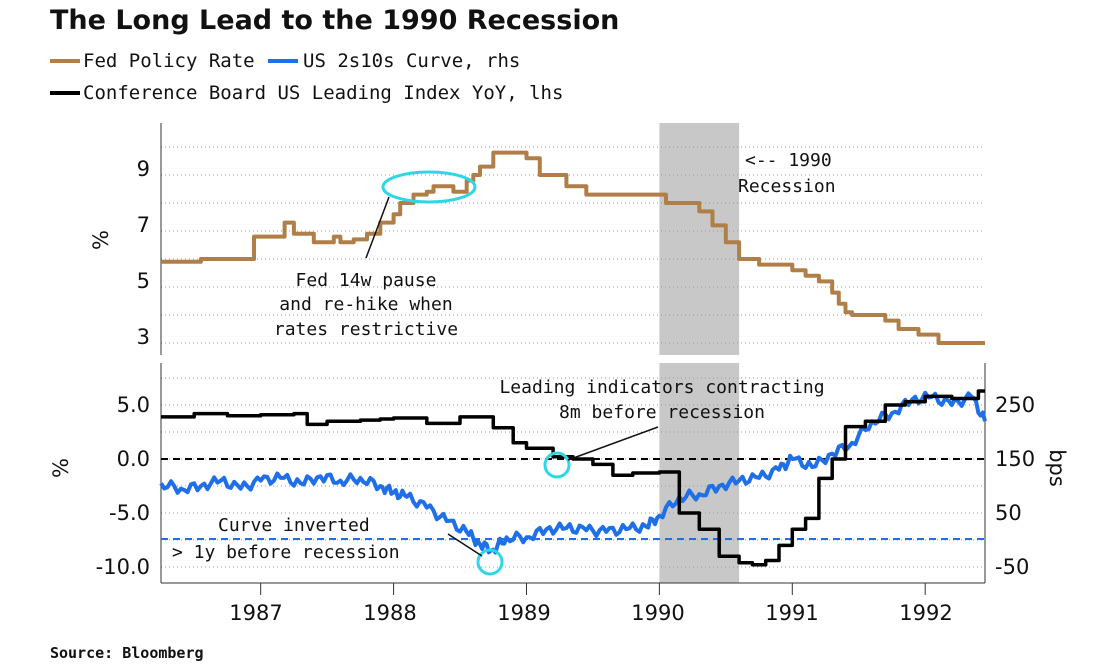  I want to click on x-tick-label: 1991, so click(791, 613).